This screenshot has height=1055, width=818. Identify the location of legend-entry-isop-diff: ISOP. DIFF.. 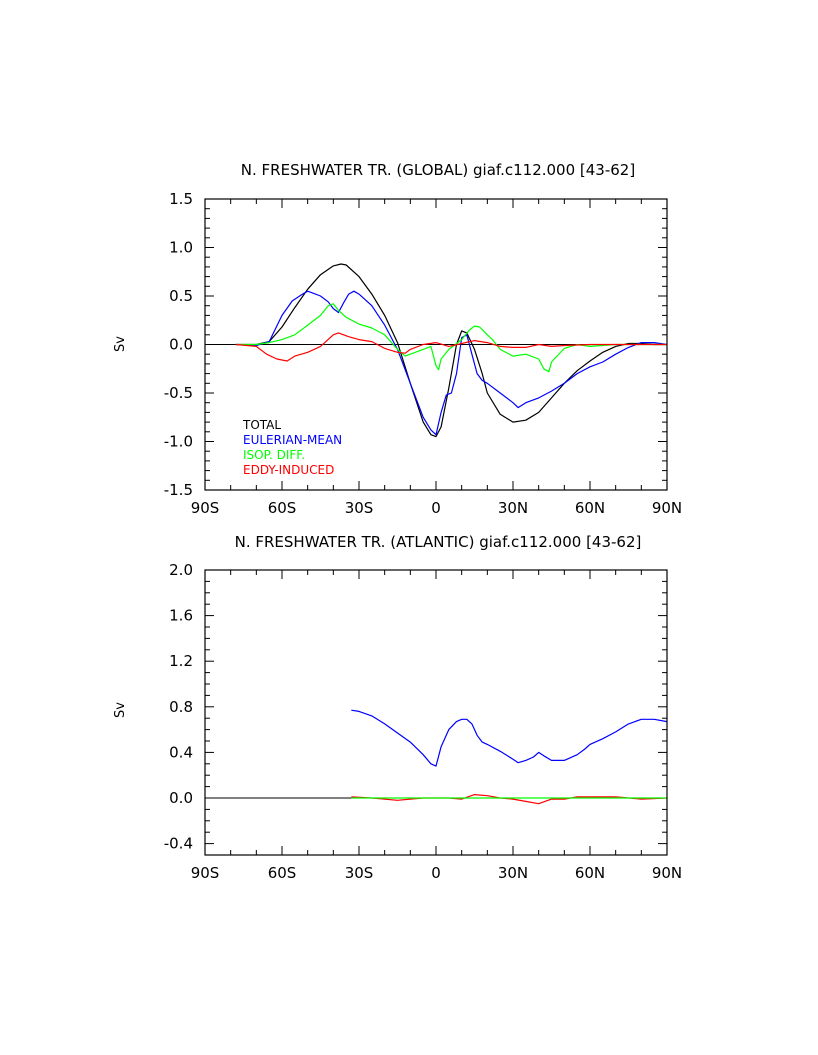
(274, 455).